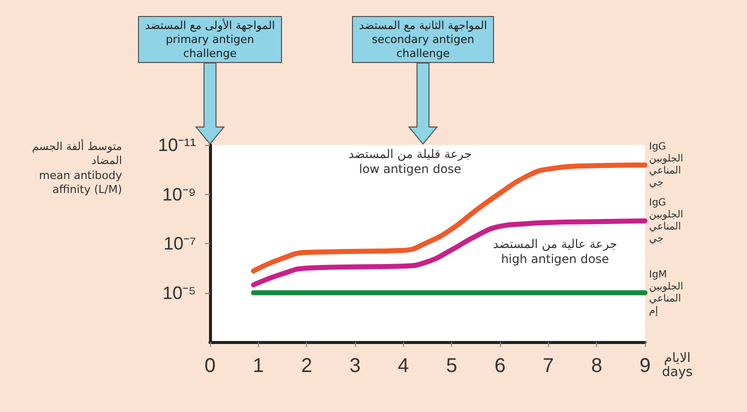 This screenshot has height=412, width=747. I want to click on x-tick-label: 4, so click(403, 366).